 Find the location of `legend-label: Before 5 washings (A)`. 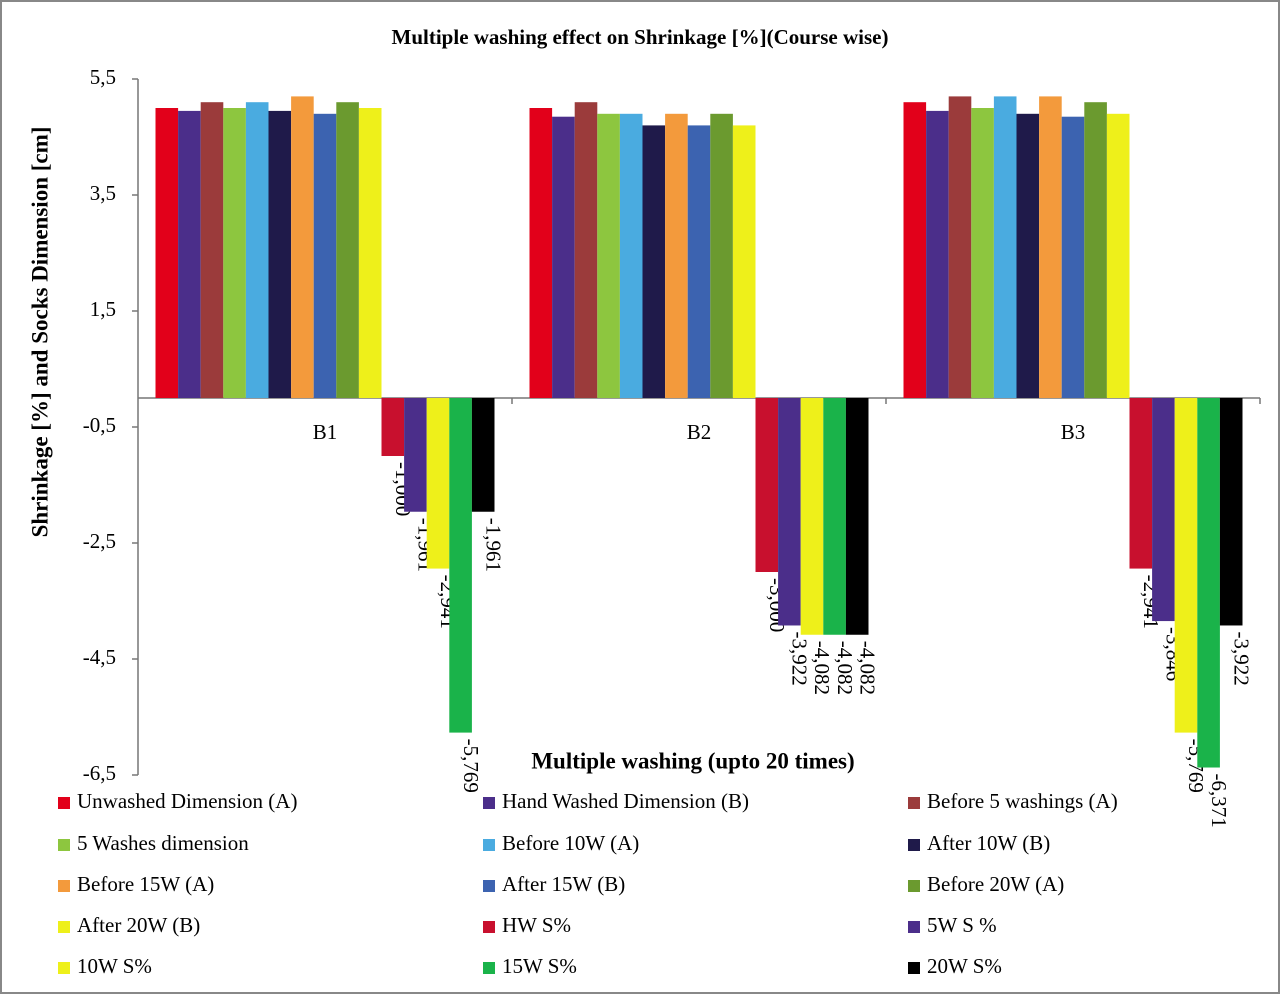

legend-label: Before 5 washings (A) is located at coordinates (1022, 801).